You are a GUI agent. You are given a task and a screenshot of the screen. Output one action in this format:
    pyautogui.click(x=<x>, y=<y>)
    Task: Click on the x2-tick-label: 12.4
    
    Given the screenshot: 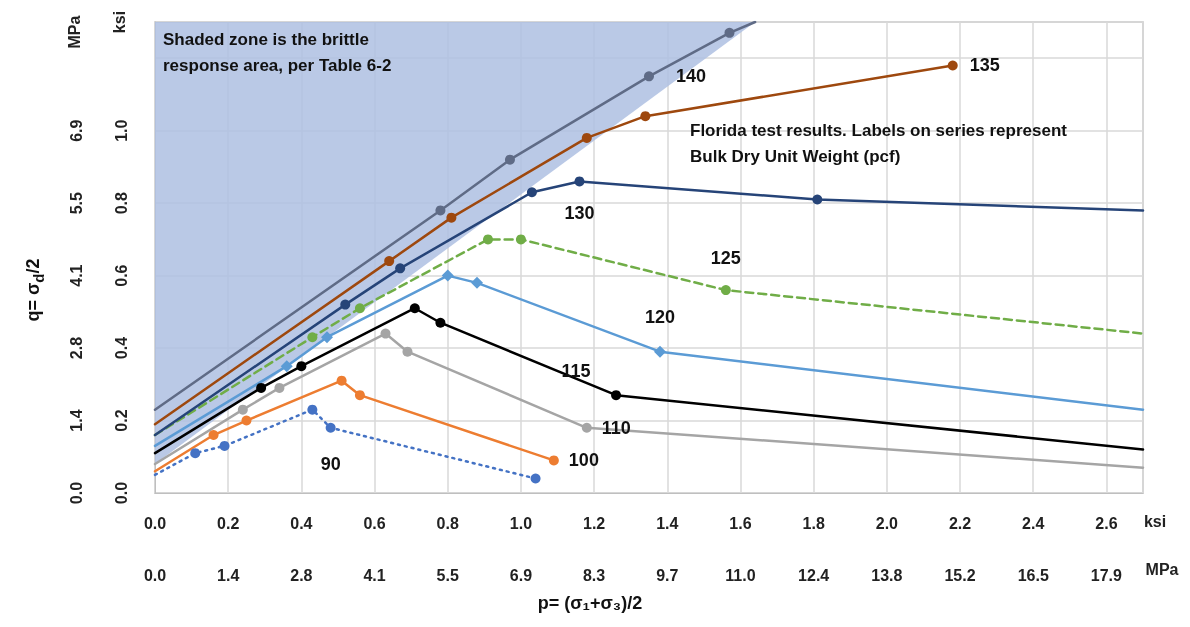 What is the action you would take?
    pyautogui.click(x=814, y=575)
    